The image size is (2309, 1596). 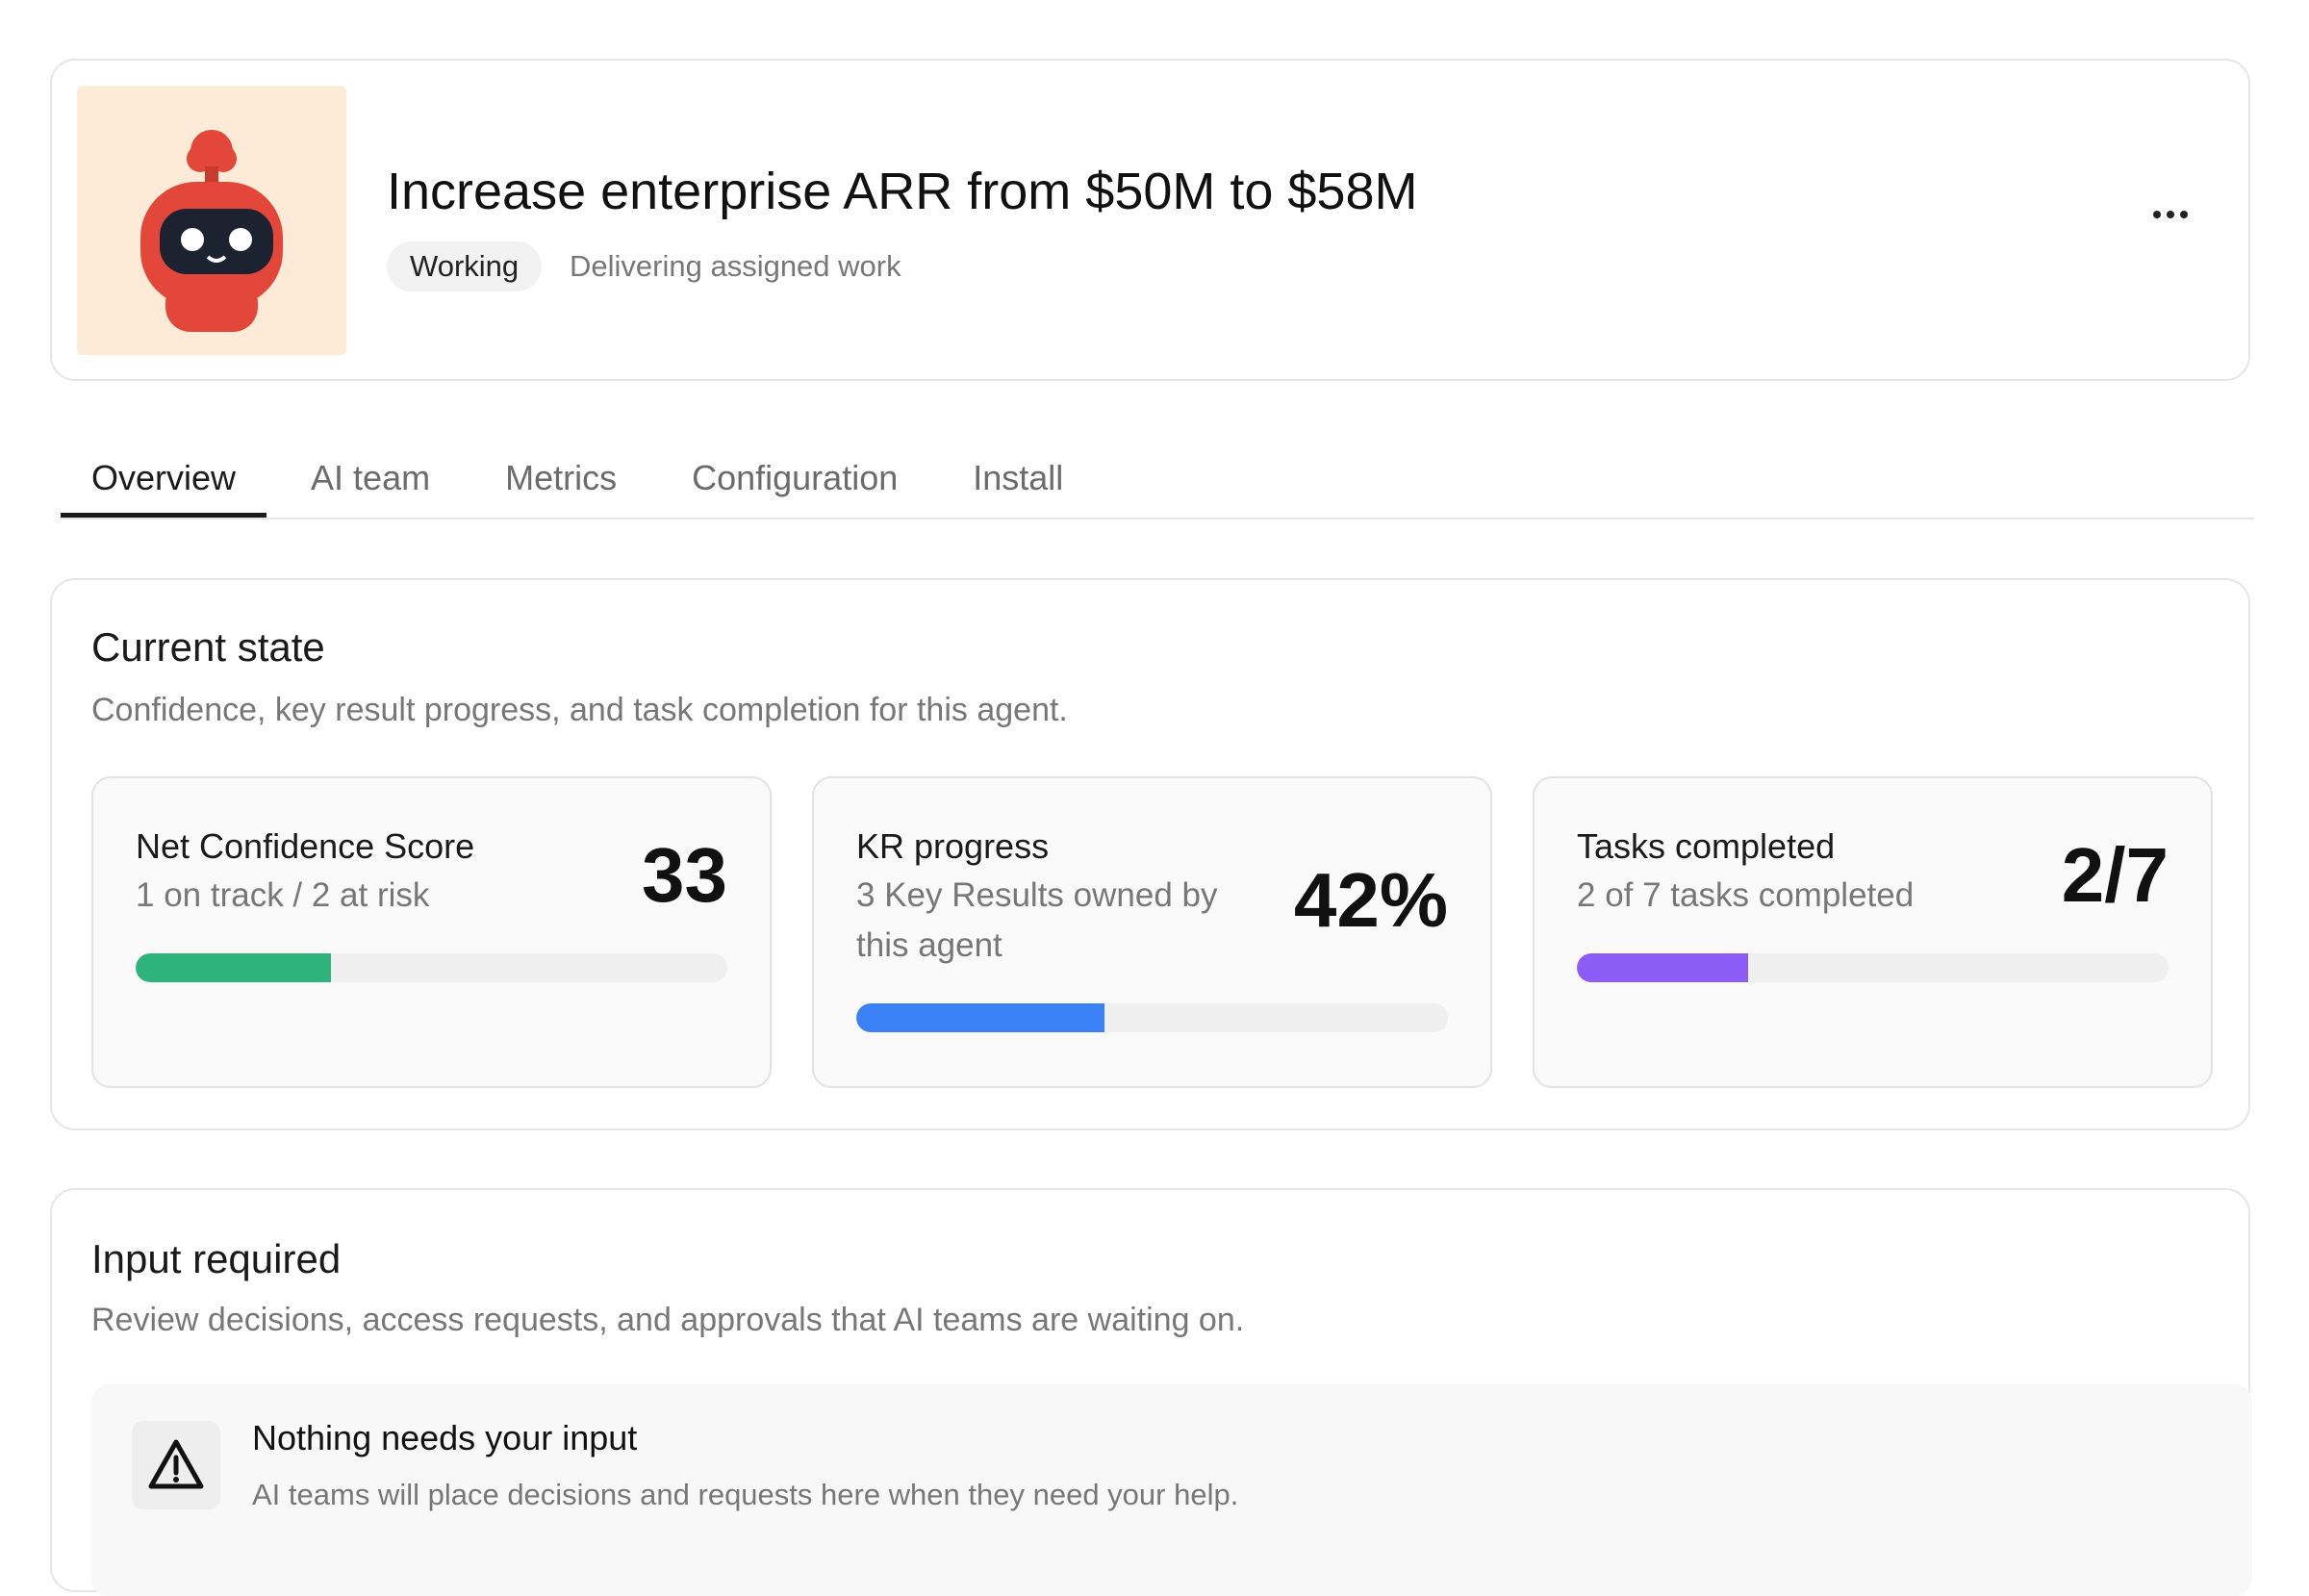 What do you see at coordinates (2115, 875) in the screenshot?
I see `metric-value: 2/7` at bounding box center [2115, 875].